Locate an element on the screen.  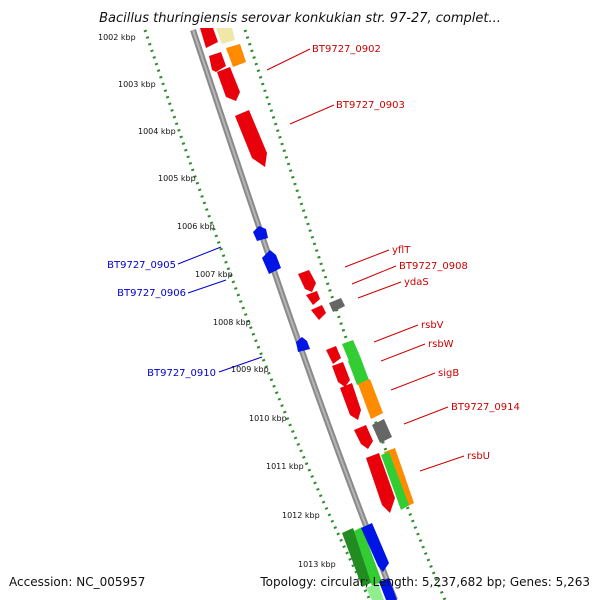
leader-ydaS is located at coordinates (379, 290).